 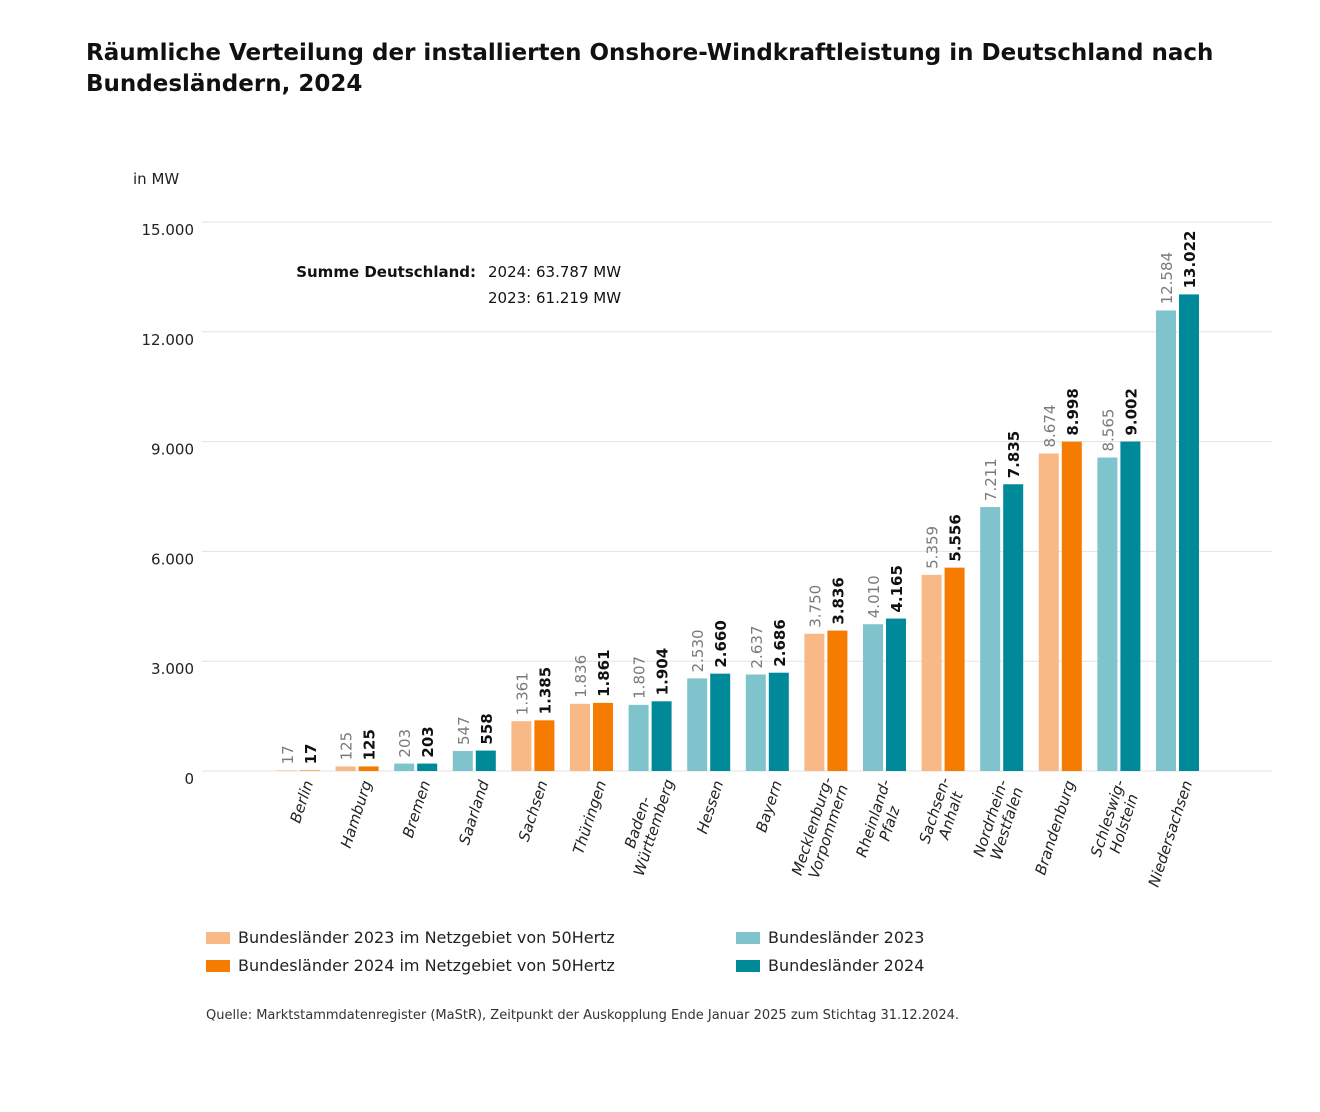 I want to click on x-tick-label-group: Berlin, so click(x=301, y=801).